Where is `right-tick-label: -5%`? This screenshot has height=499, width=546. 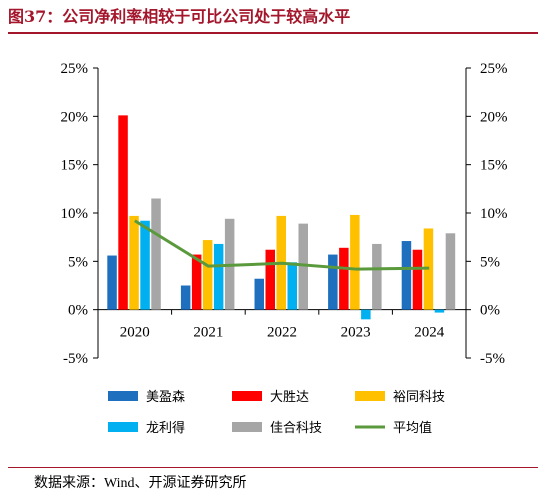
right-tick-label: -5% is located at coordinates (492, 359).